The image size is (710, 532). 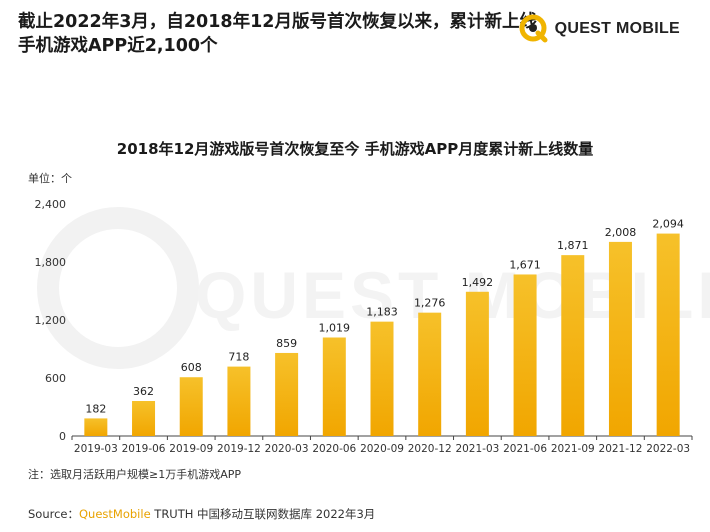 I want to click on source-rest: TRUTH 中国移动互联网数据库 2022年3月, so click(x=263, y=514).